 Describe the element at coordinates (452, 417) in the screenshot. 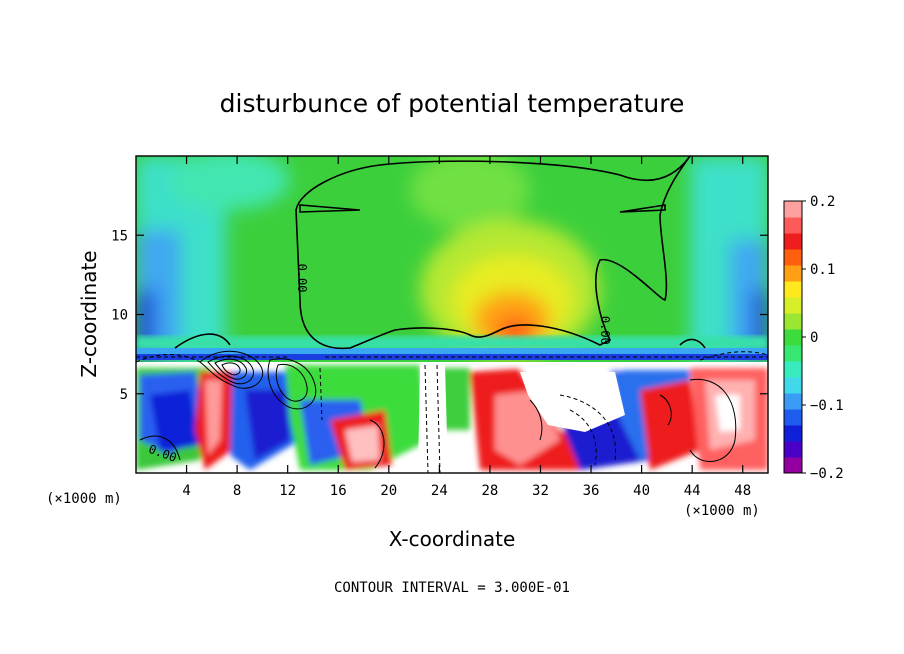

I see `lower-field` at that location.